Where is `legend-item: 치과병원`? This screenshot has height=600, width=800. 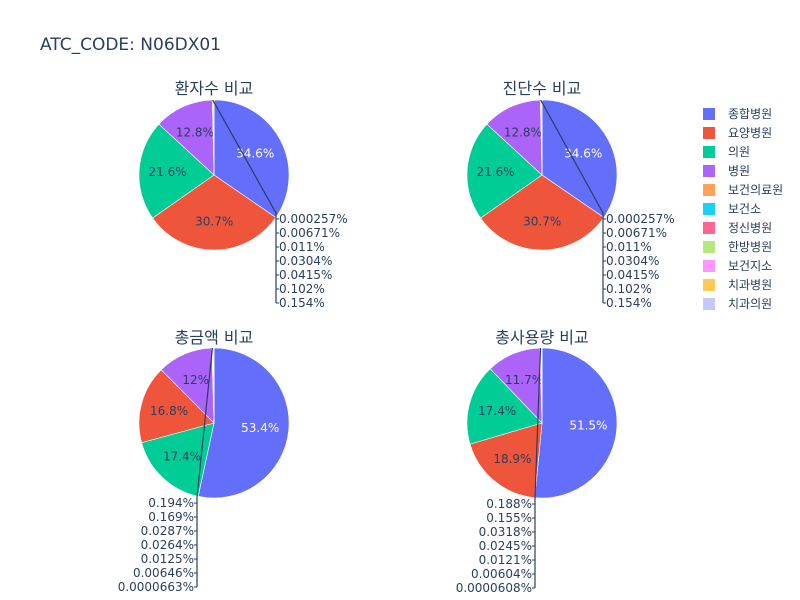
legend-item: 치과병원 is located at coordinates (737, 285).